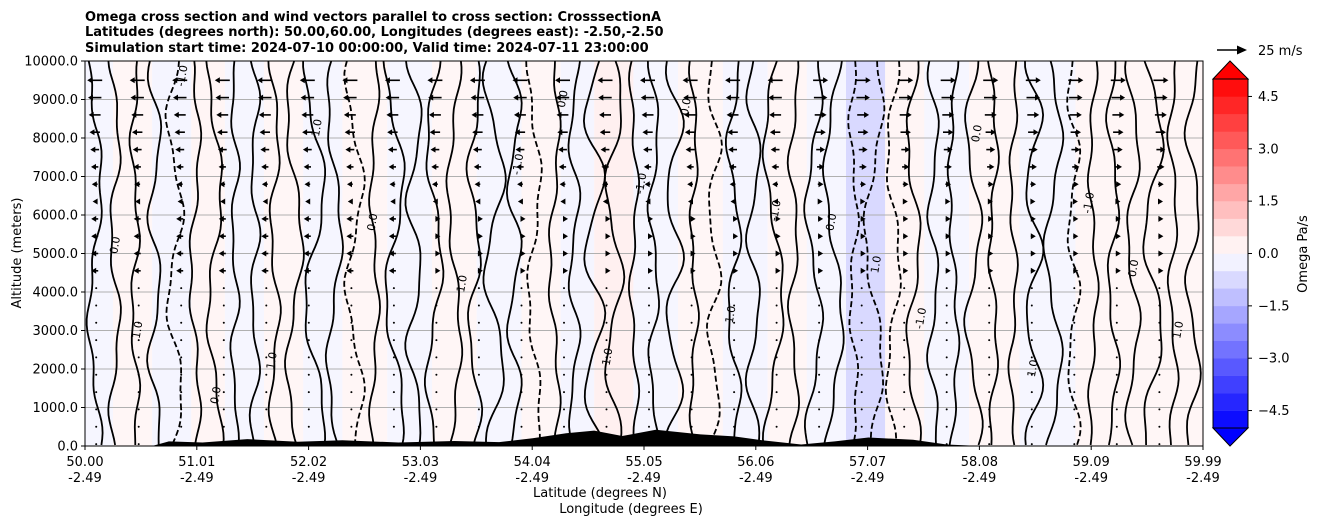  What do you see at coordinates (1274, 306) in the screenshot?
I see `colorbar-tick-label: −1.5` at bounding box center [1274, 306].